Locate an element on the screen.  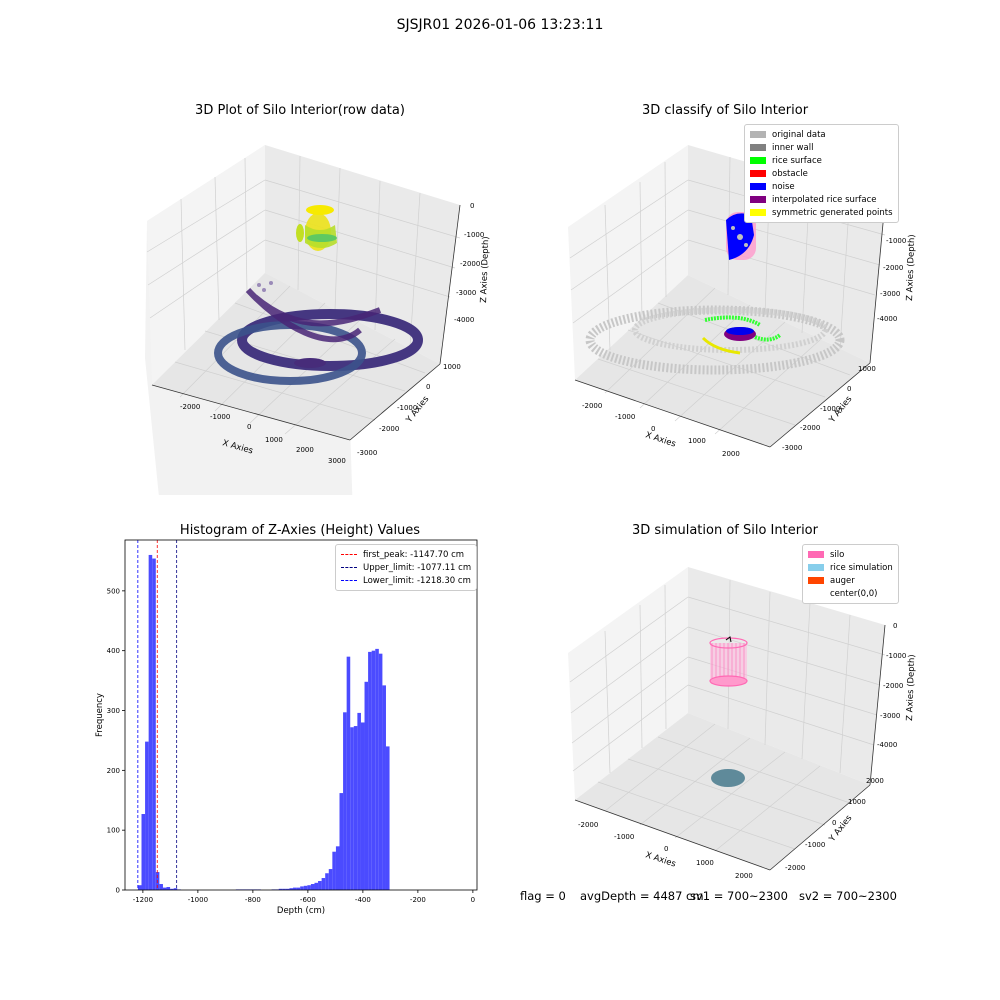
legend-label: interpolated rice surface is located at coordinates (824, 199).